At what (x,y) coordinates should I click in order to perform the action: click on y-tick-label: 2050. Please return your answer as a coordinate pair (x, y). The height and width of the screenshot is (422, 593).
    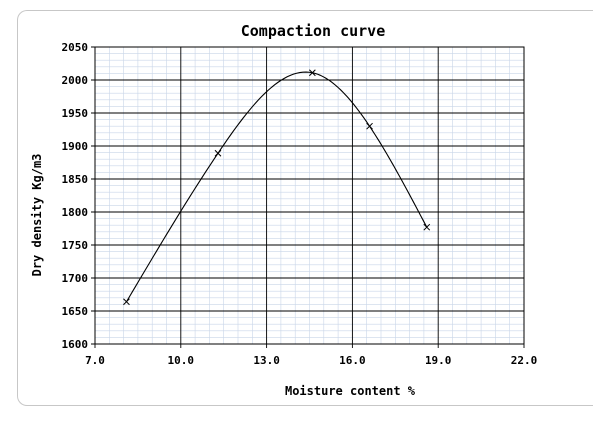
    Looking at the image, I should click on (75, 47).